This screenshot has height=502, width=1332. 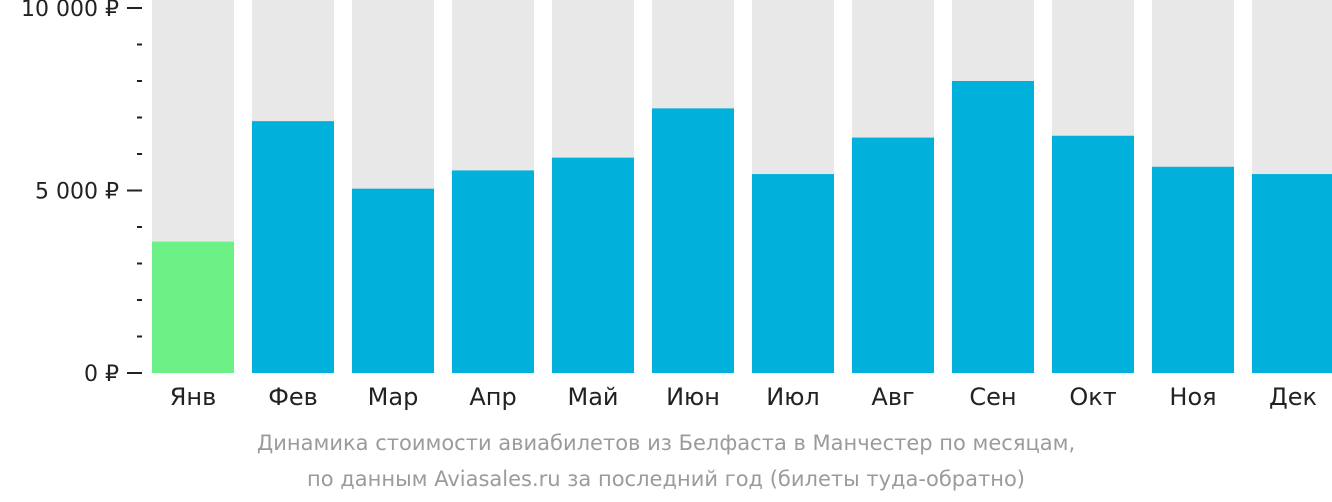 I want to click on x-tick-label: Сен, so click(x=992, y=397).